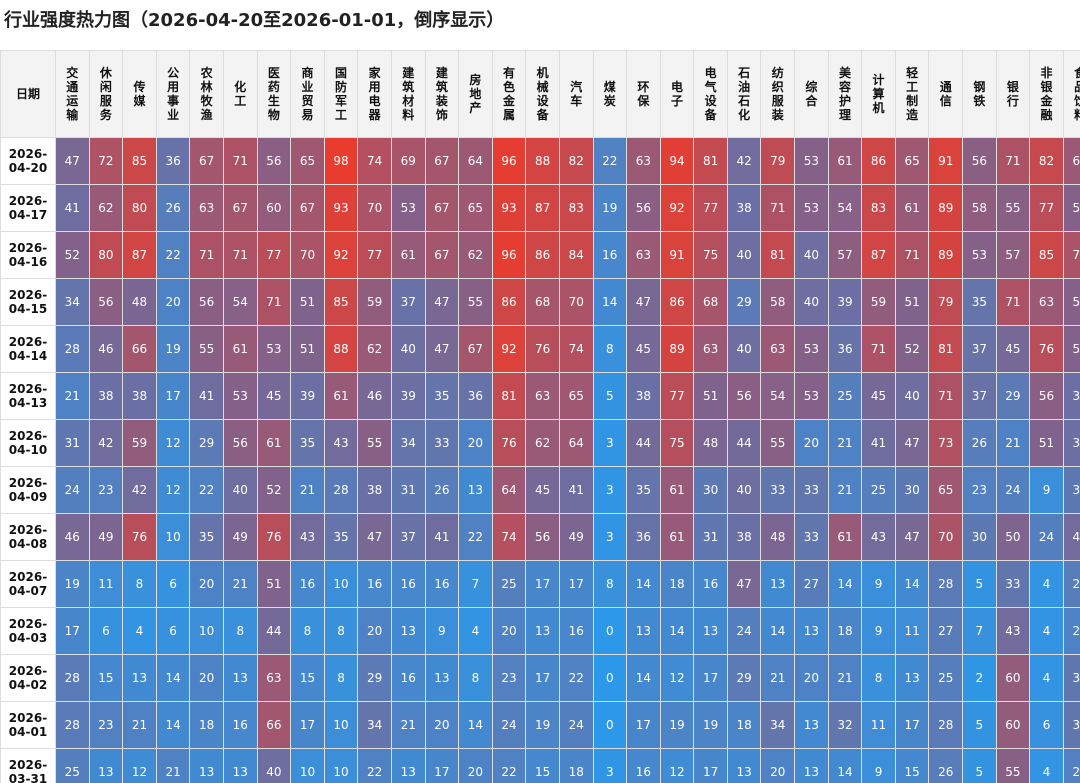 This screenshot has width=1080, height=783. Describe the element at coordinates (72, 255) in the screenshot. I see `heatmap-cell: 52` at that location.